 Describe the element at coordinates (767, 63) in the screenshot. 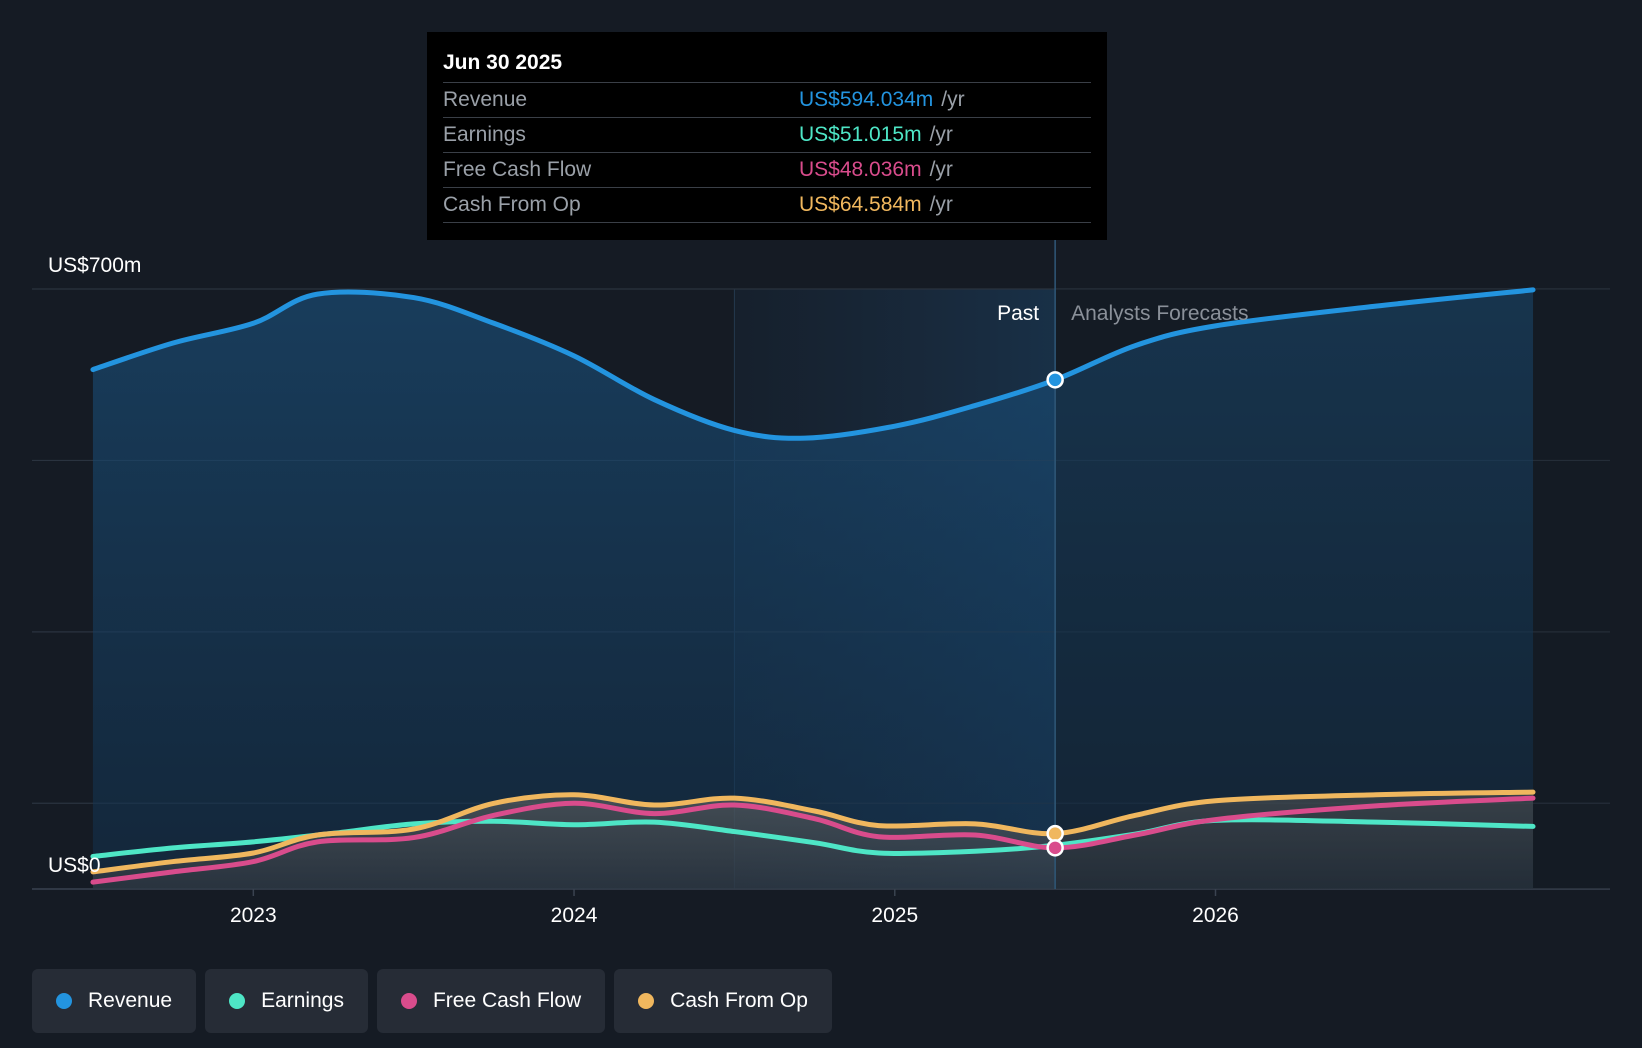

I see `tooltip-date: Jun 30 2025` at that location.